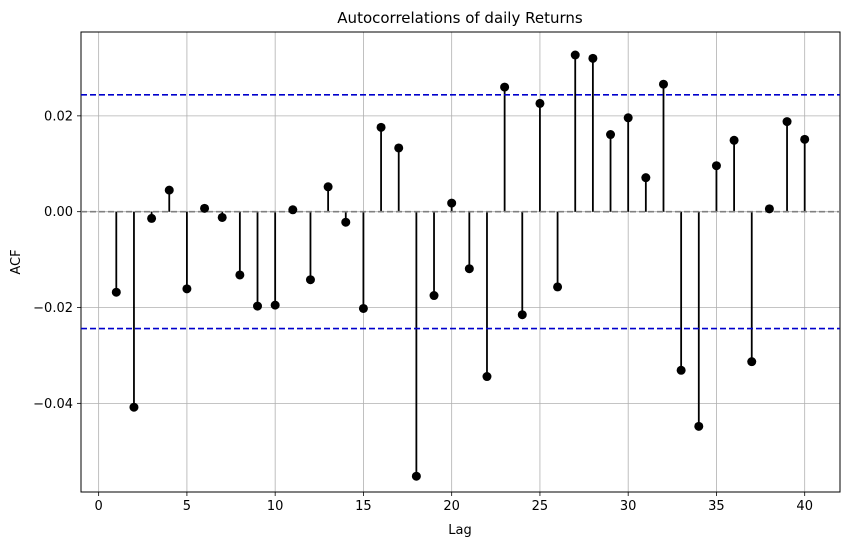  I want to click on x-tick-label: 5, so click(187, 506).